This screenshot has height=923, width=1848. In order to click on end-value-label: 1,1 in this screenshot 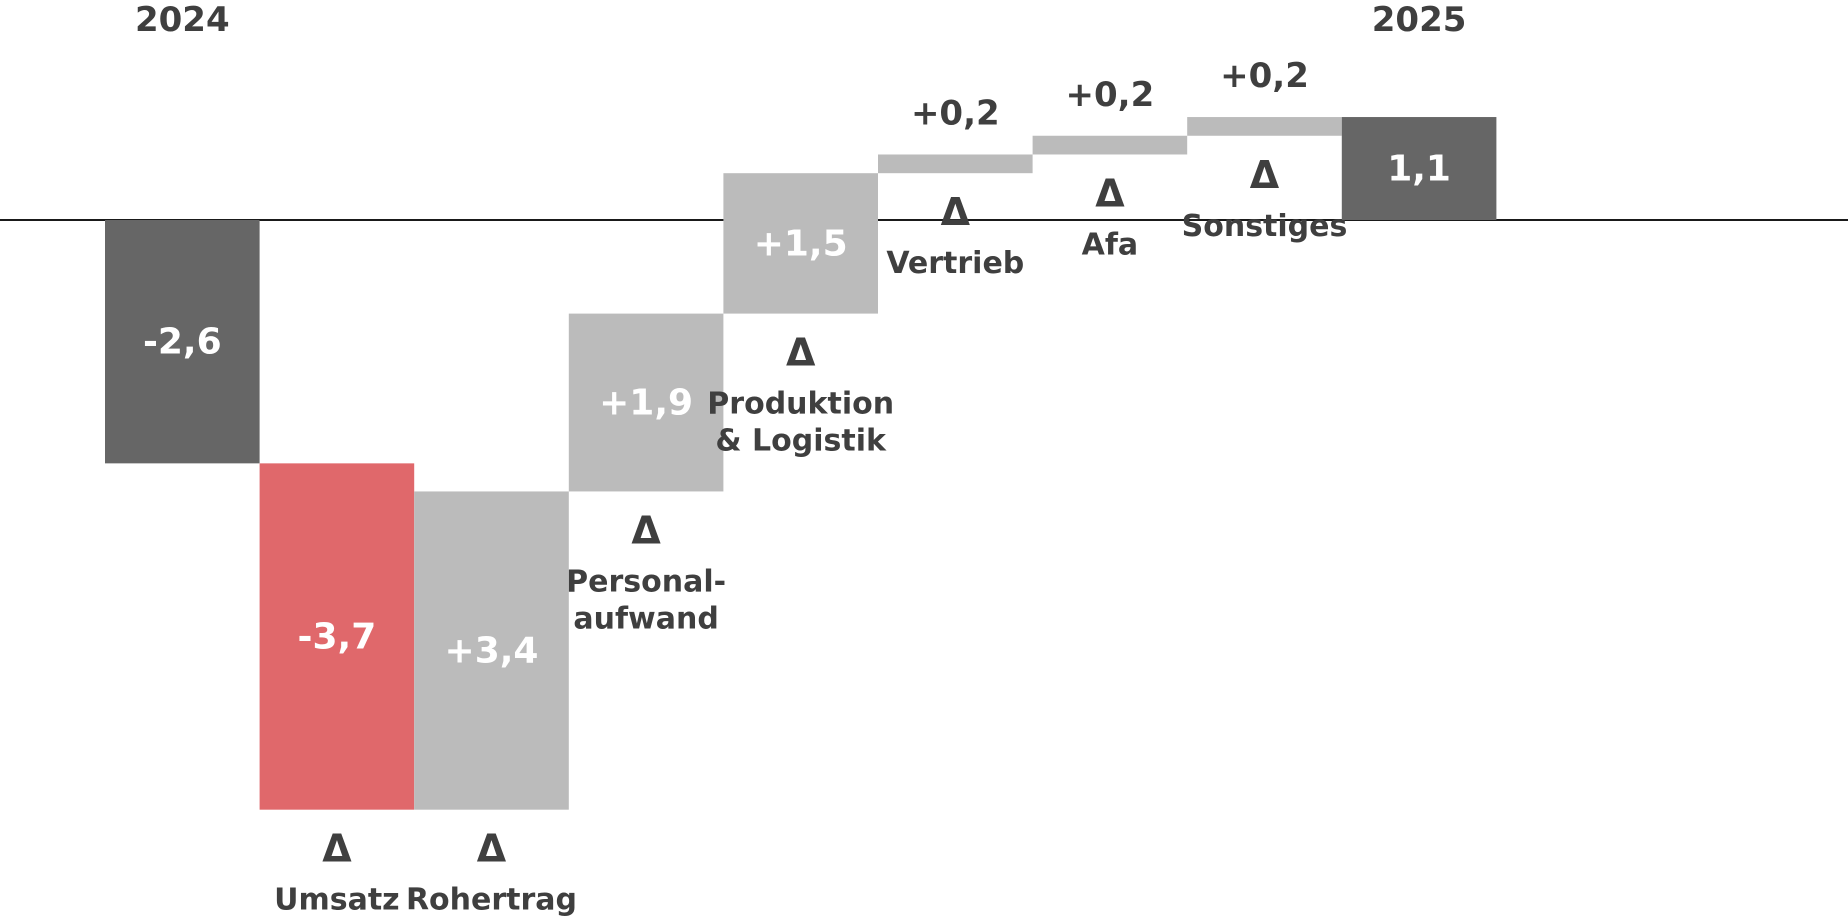, I will do `click(1419, 169)`.